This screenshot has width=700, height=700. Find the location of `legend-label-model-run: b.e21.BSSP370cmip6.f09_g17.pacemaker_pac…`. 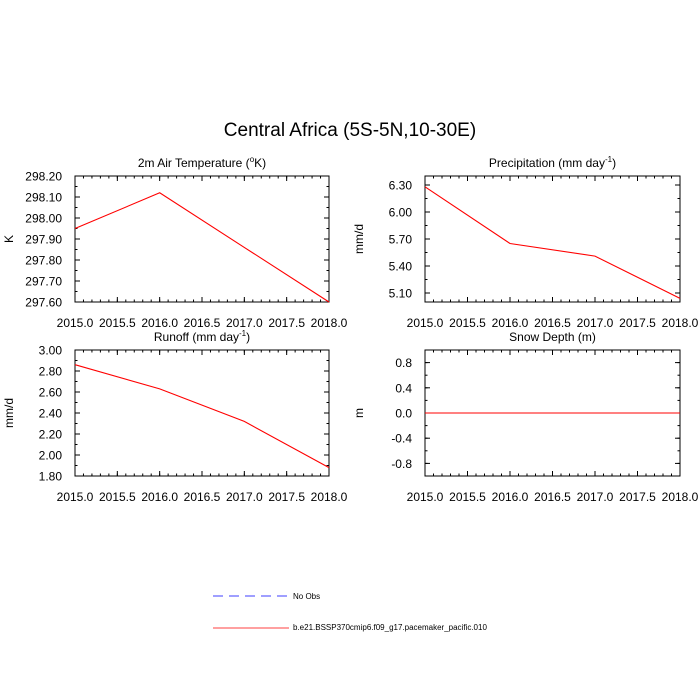

legend-label-model-run: b.e21.BSSP370cmip6.f09_g17.pacemaker_pac… is located at coordinates (390, 627).